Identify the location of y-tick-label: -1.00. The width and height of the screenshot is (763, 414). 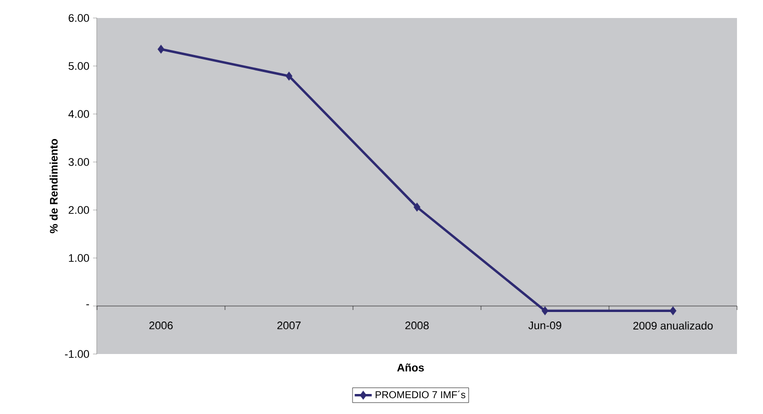
(77, 354).